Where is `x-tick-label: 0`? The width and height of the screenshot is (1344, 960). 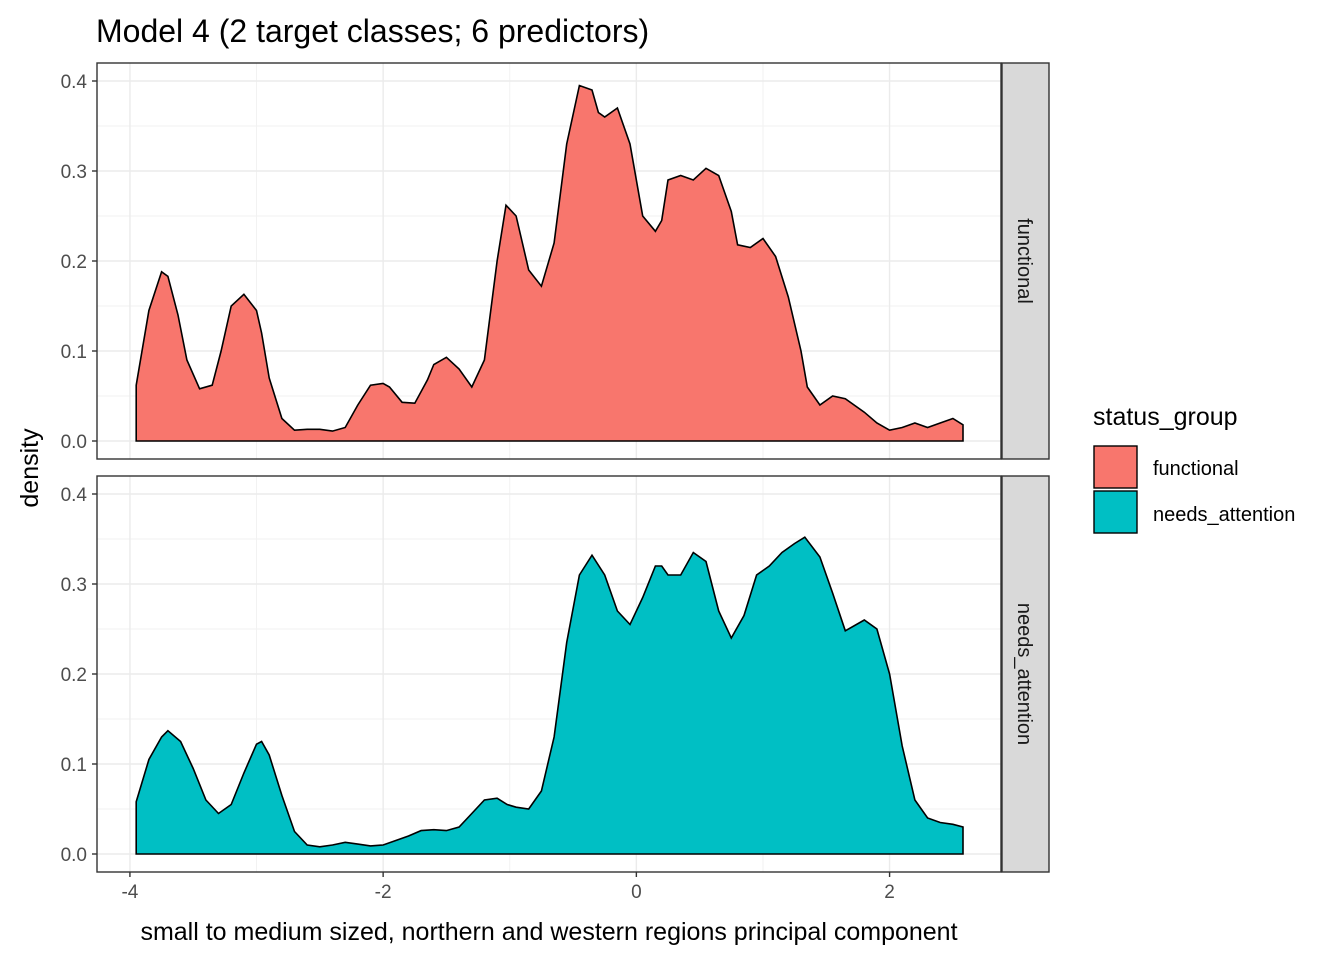 x-tick-label: 0 is located at coordinates (636, 892).